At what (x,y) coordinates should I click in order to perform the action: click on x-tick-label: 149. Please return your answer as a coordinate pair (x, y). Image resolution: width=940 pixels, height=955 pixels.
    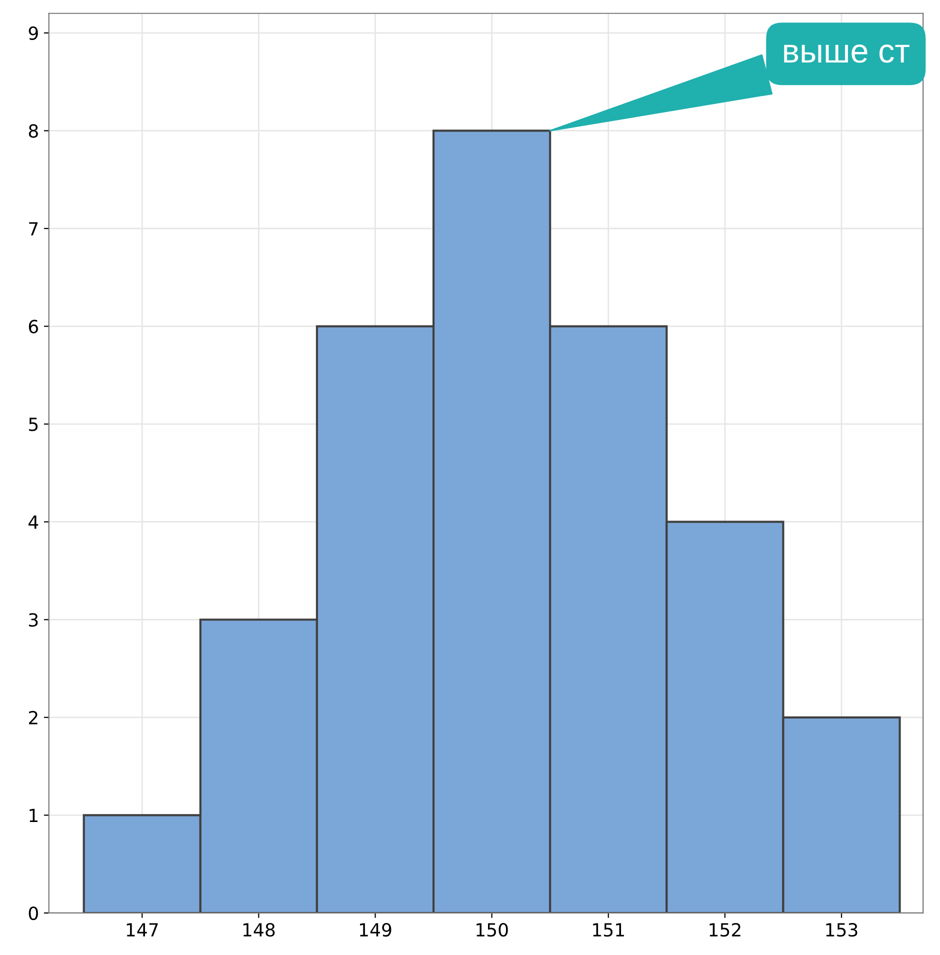
    Looking at the image, I should click on (376, 930).